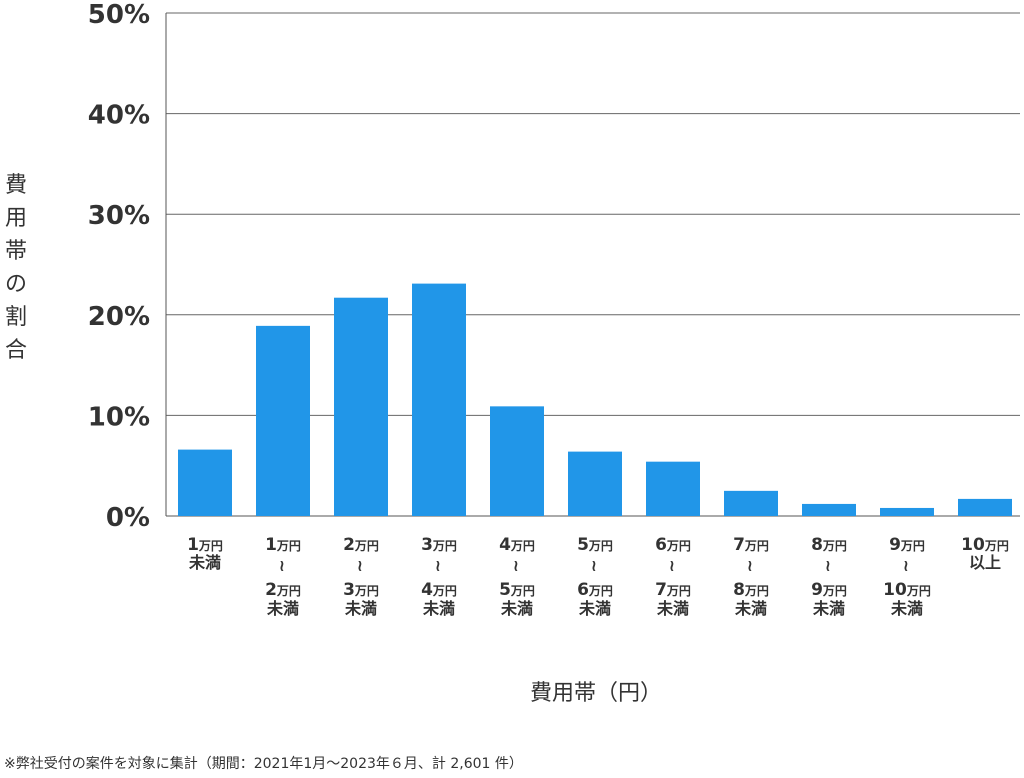  I want to click on y-tick-label: 10%, so click(119, 417).